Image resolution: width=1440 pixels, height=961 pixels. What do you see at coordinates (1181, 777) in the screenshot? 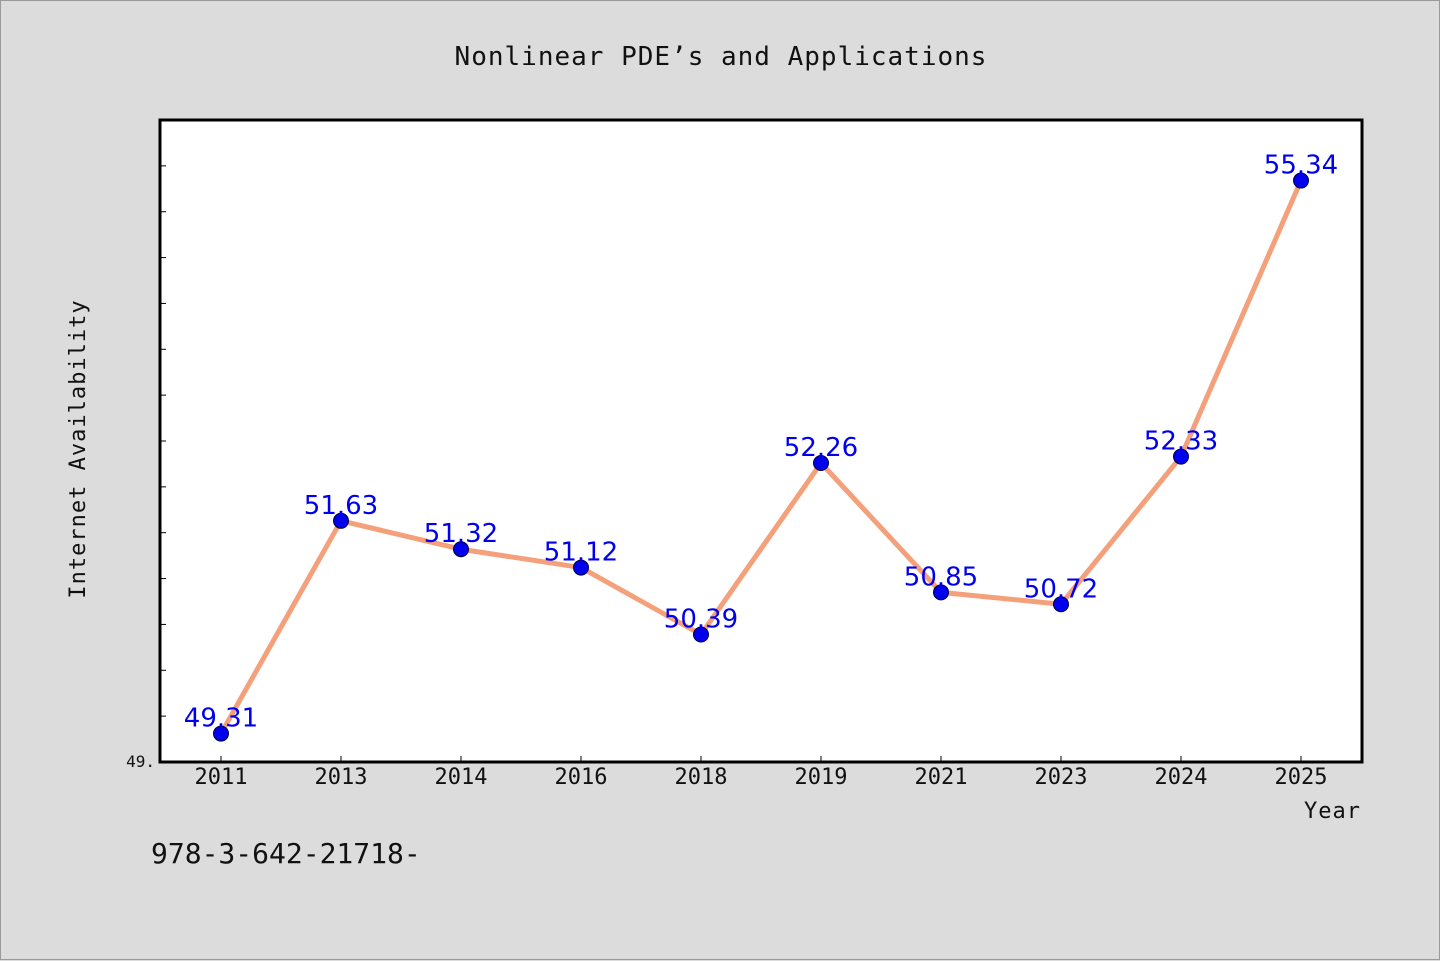
I see `x-tick-label: 2024` at bounding box center [1181, 777].